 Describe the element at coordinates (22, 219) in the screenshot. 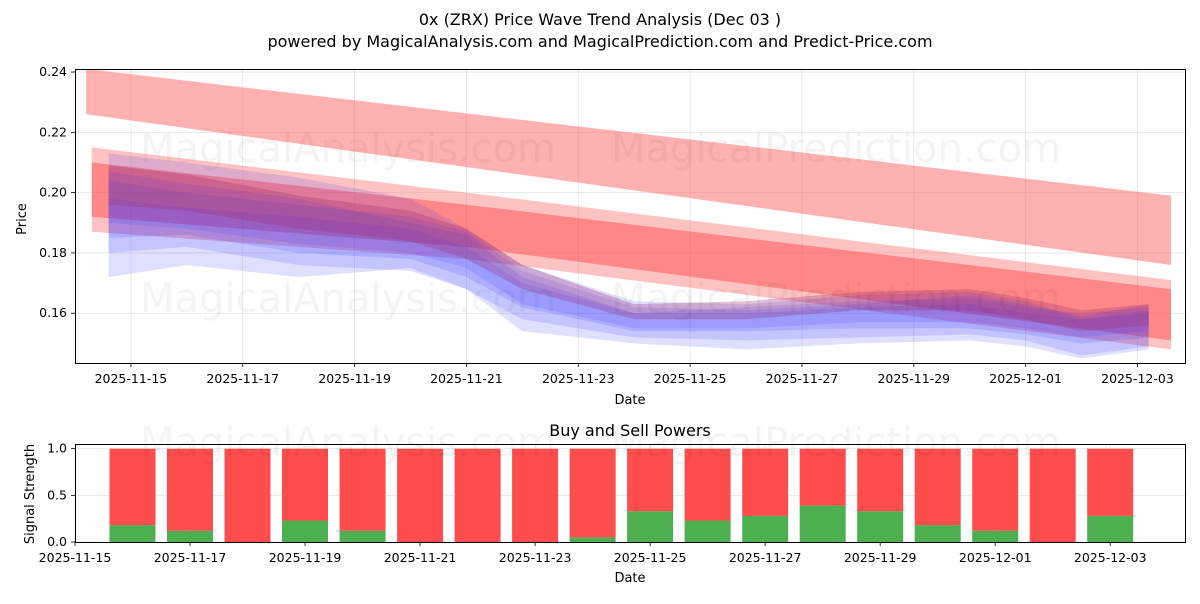

I see `price-y-axis-label: Price` at that location.